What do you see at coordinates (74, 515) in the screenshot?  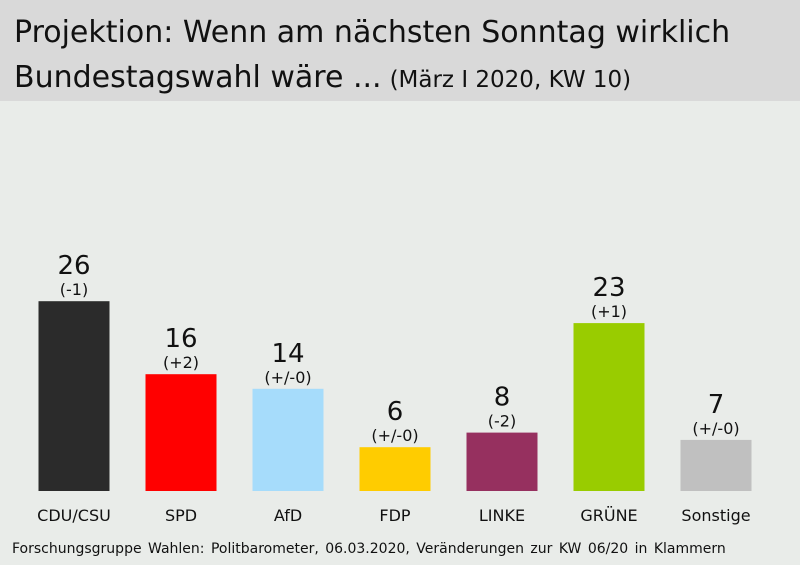 I see `category-label-cdu-csu: CDU/CSU` at bounding box center [74, 515].